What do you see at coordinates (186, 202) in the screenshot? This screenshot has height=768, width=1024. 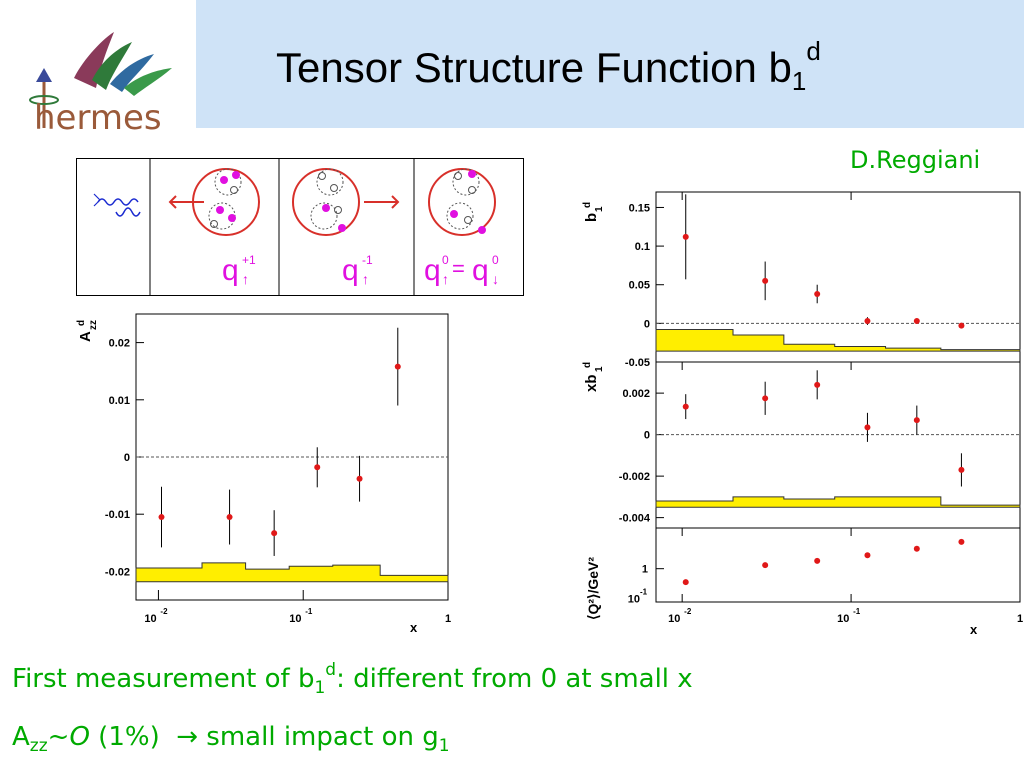 I see `arrow-left-icon` at bounding box center [186, 202].